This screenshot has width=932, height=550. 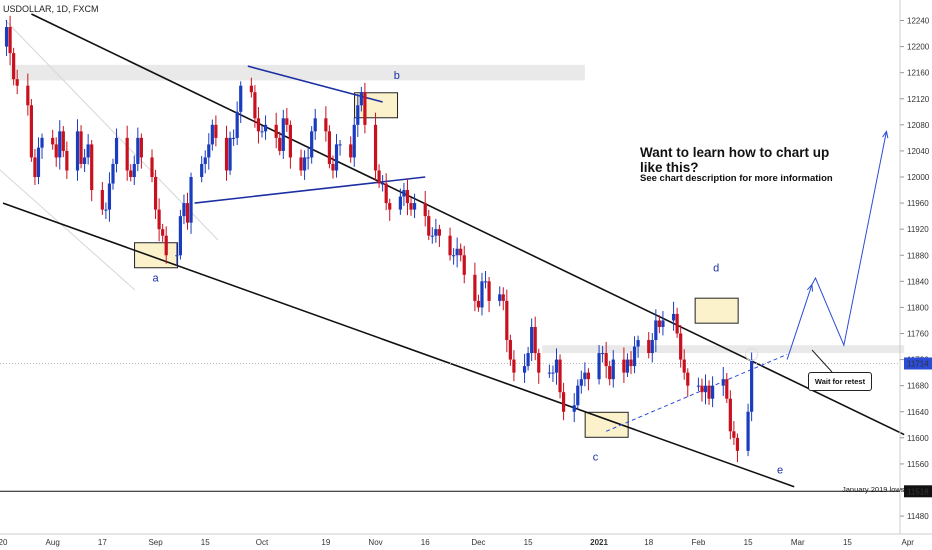 What do you see at coordinates (918, 491) in the screenshot?
I see `january-low-tag` at bounding box center [918, 491].